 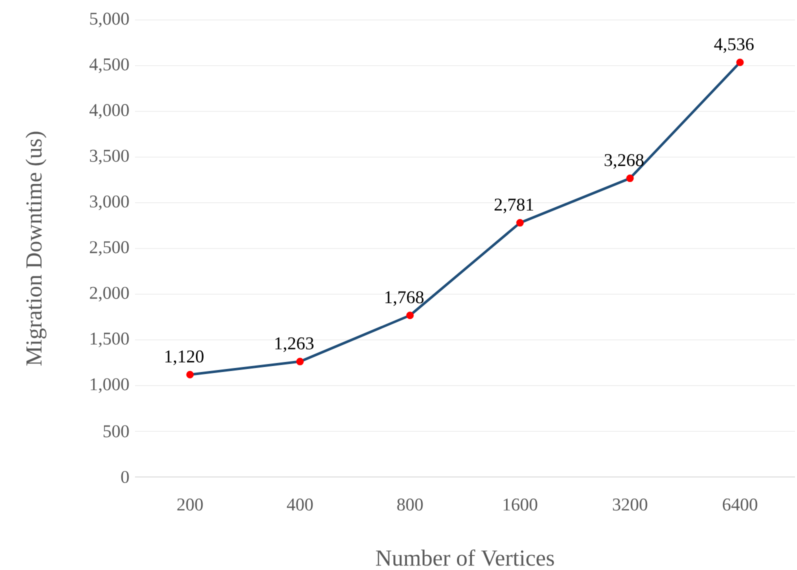 I want to click on y-axis-title: Migration Downtime (us), so click(x=36, y=249).